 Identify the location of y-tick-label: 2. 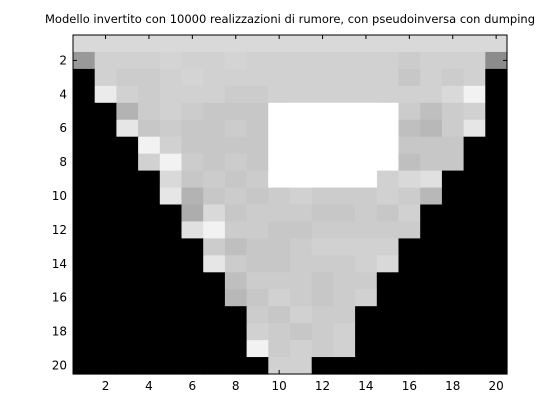
(63, 60).